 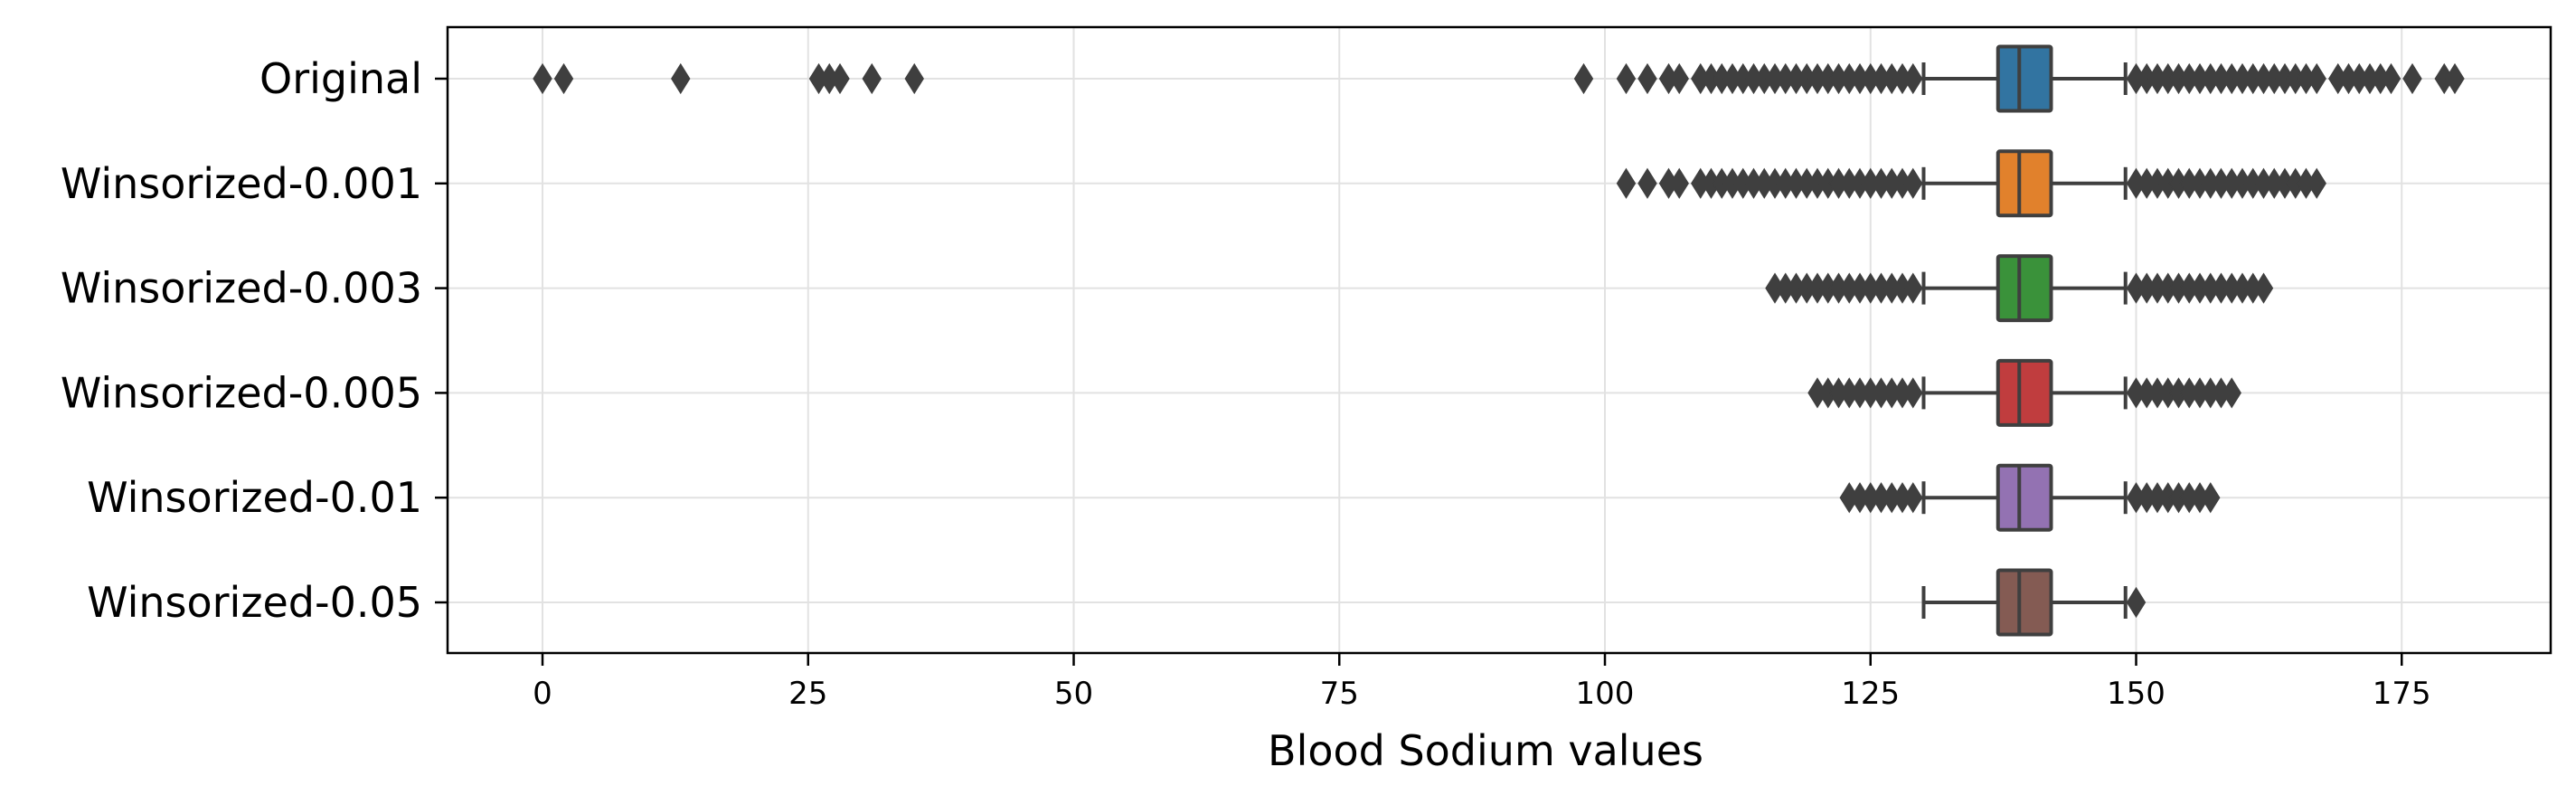 I want to click on x-tick-label: 125, so click(x=1870, y=694).